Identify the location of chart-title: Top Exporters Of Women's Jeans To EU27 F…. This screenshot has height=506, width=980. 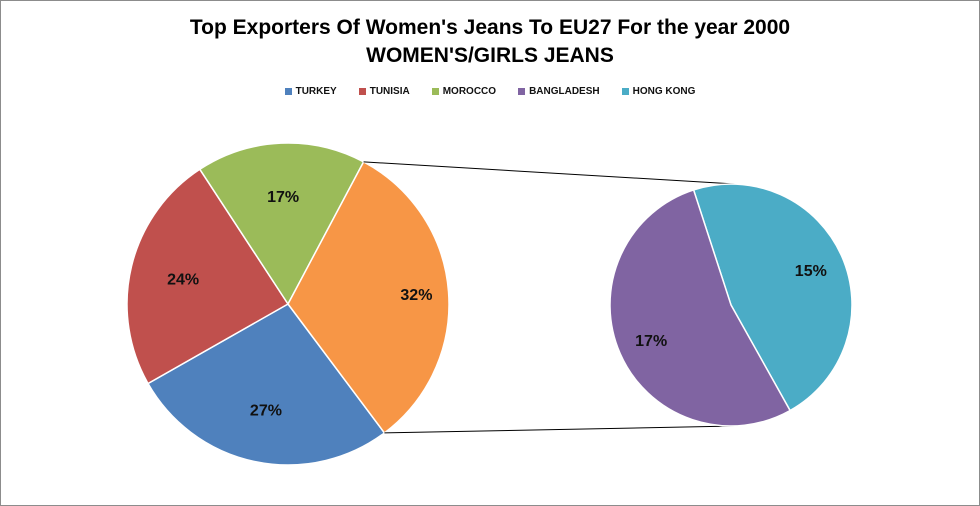
(490, 27).